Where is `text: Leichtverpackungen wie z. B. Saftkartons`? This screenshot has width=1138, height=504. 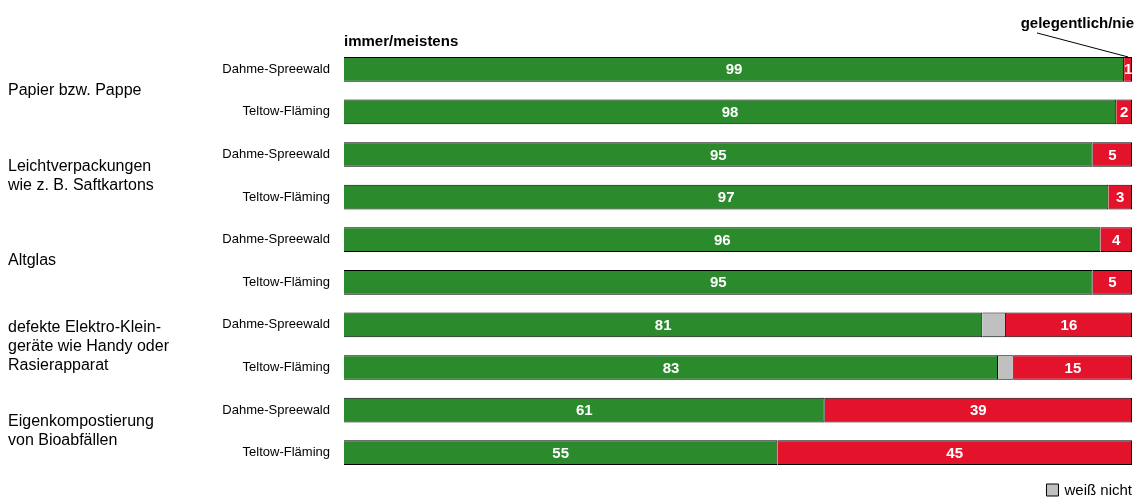 text: Leichtverpackungen wie z. B. Saftkartons is located at coordinates (80, 174).